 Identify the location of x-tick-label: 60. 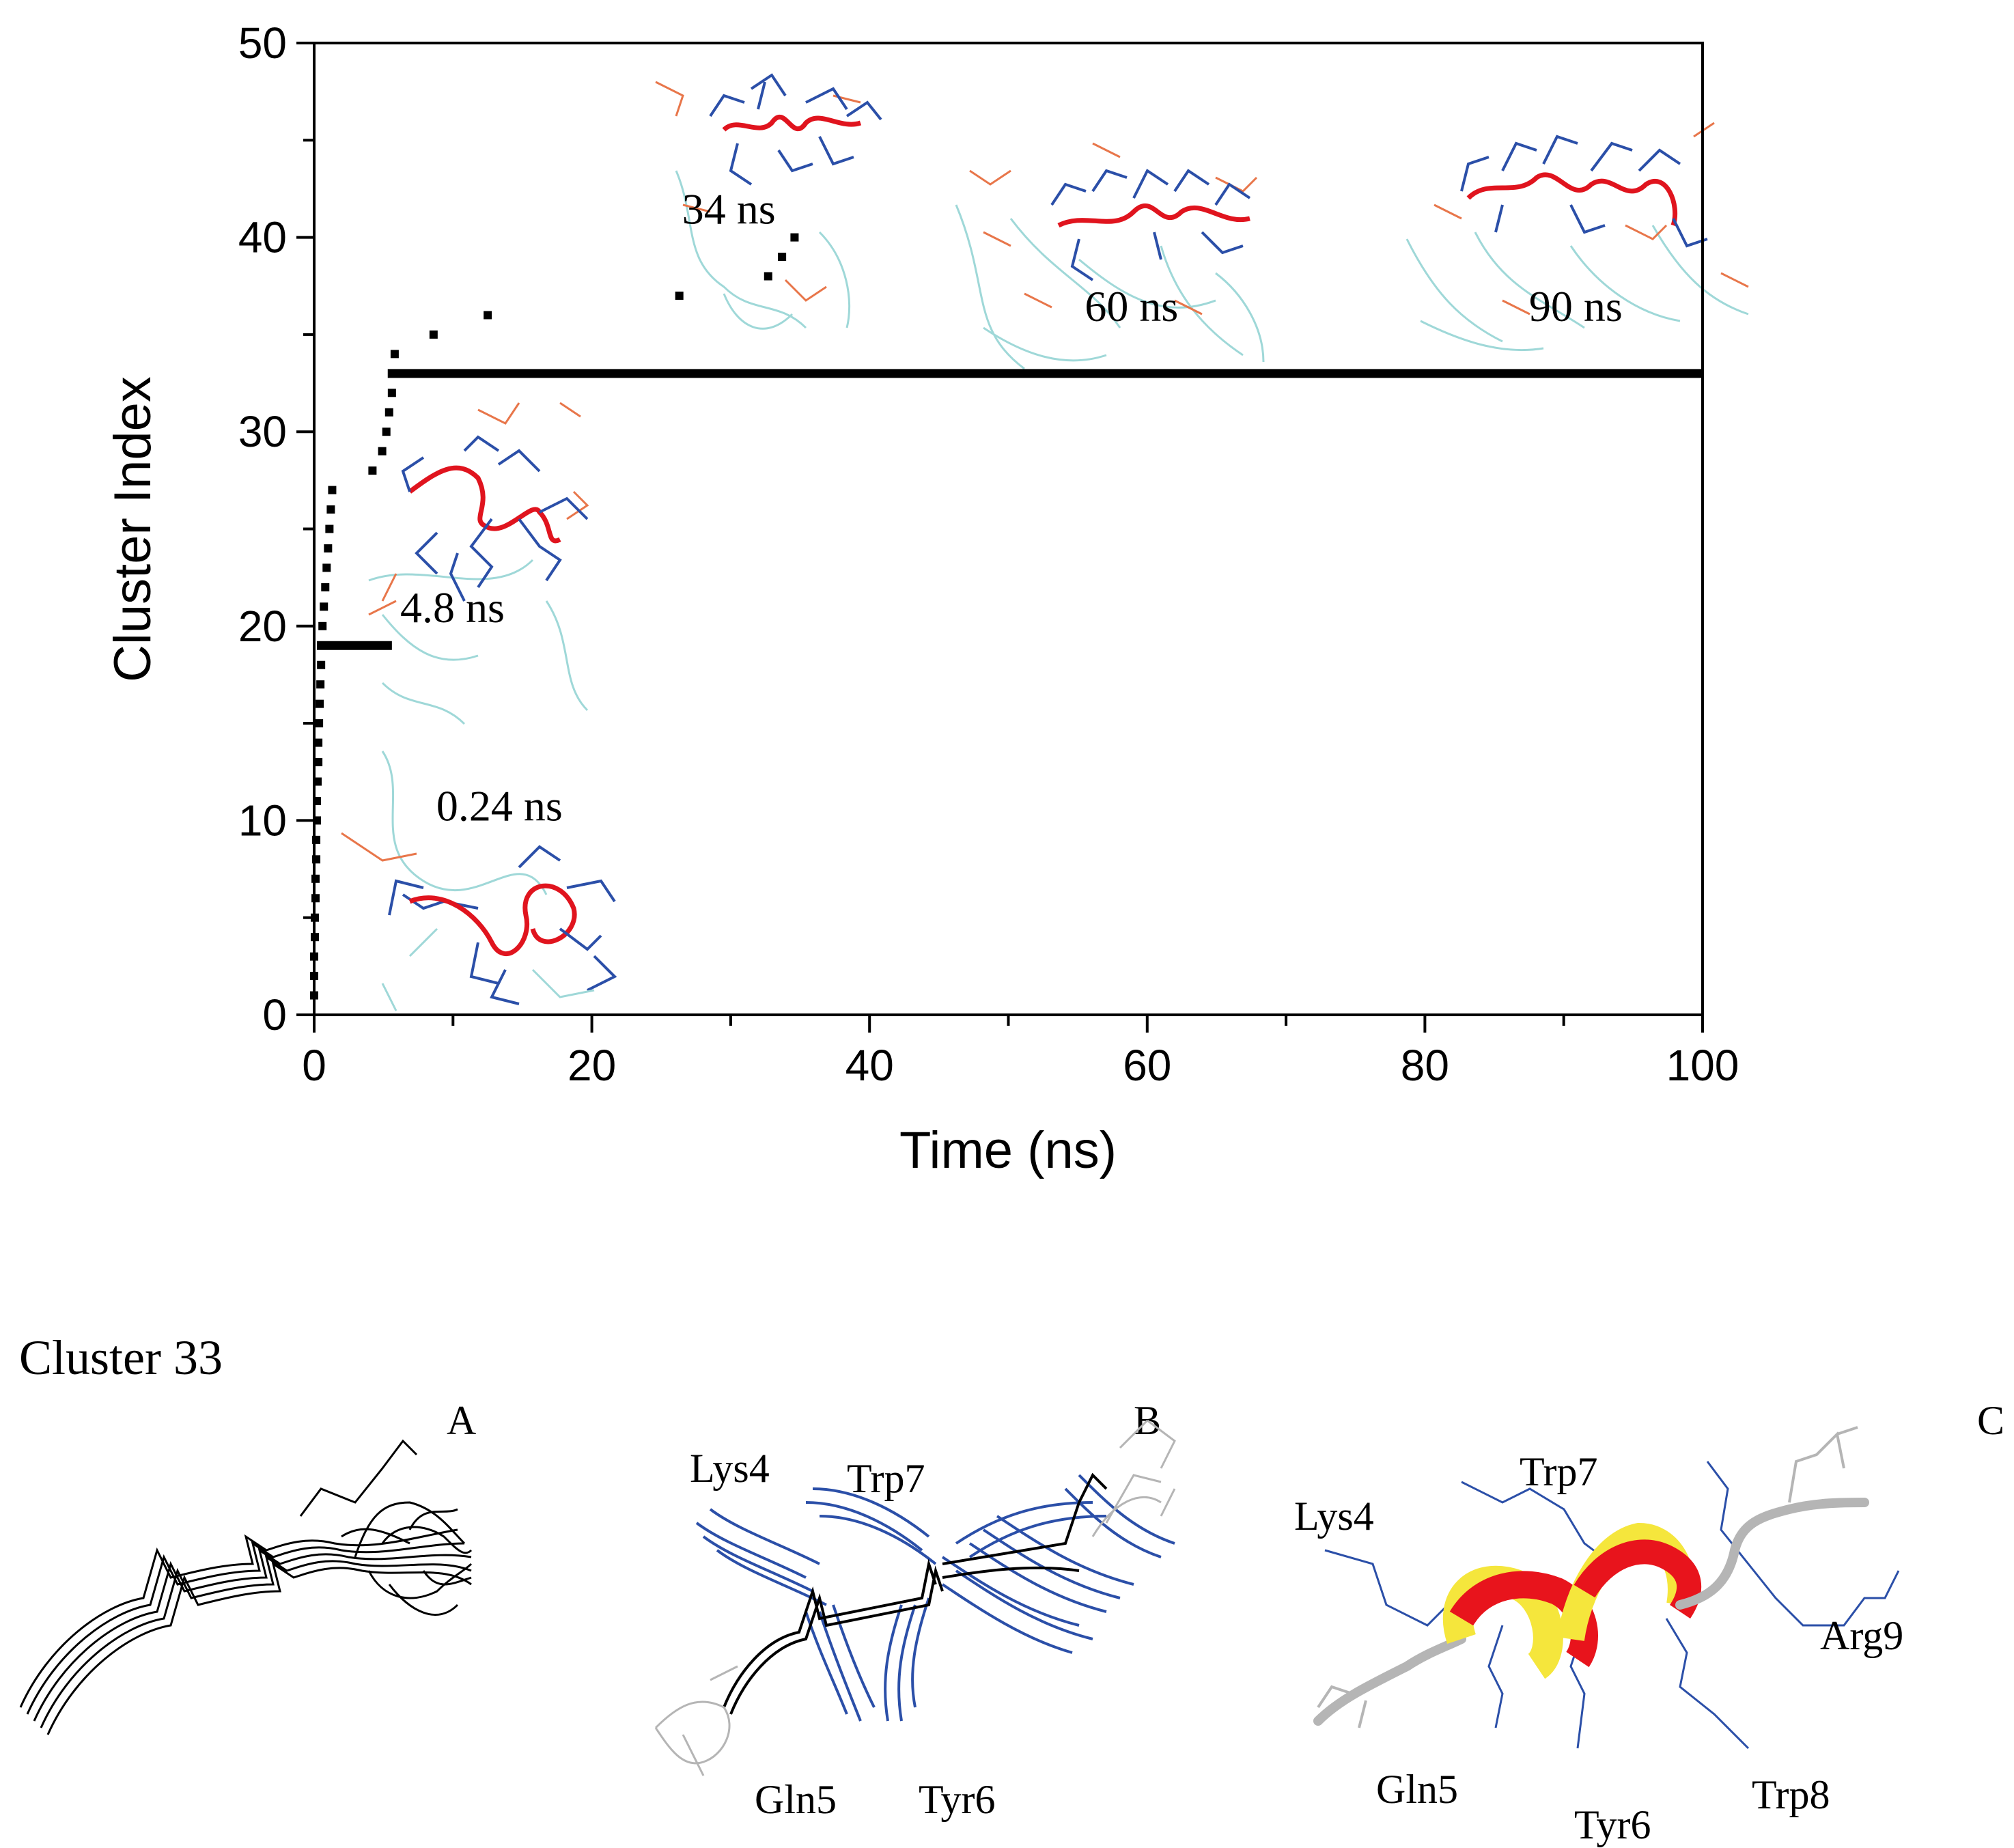
(1147, 1065).